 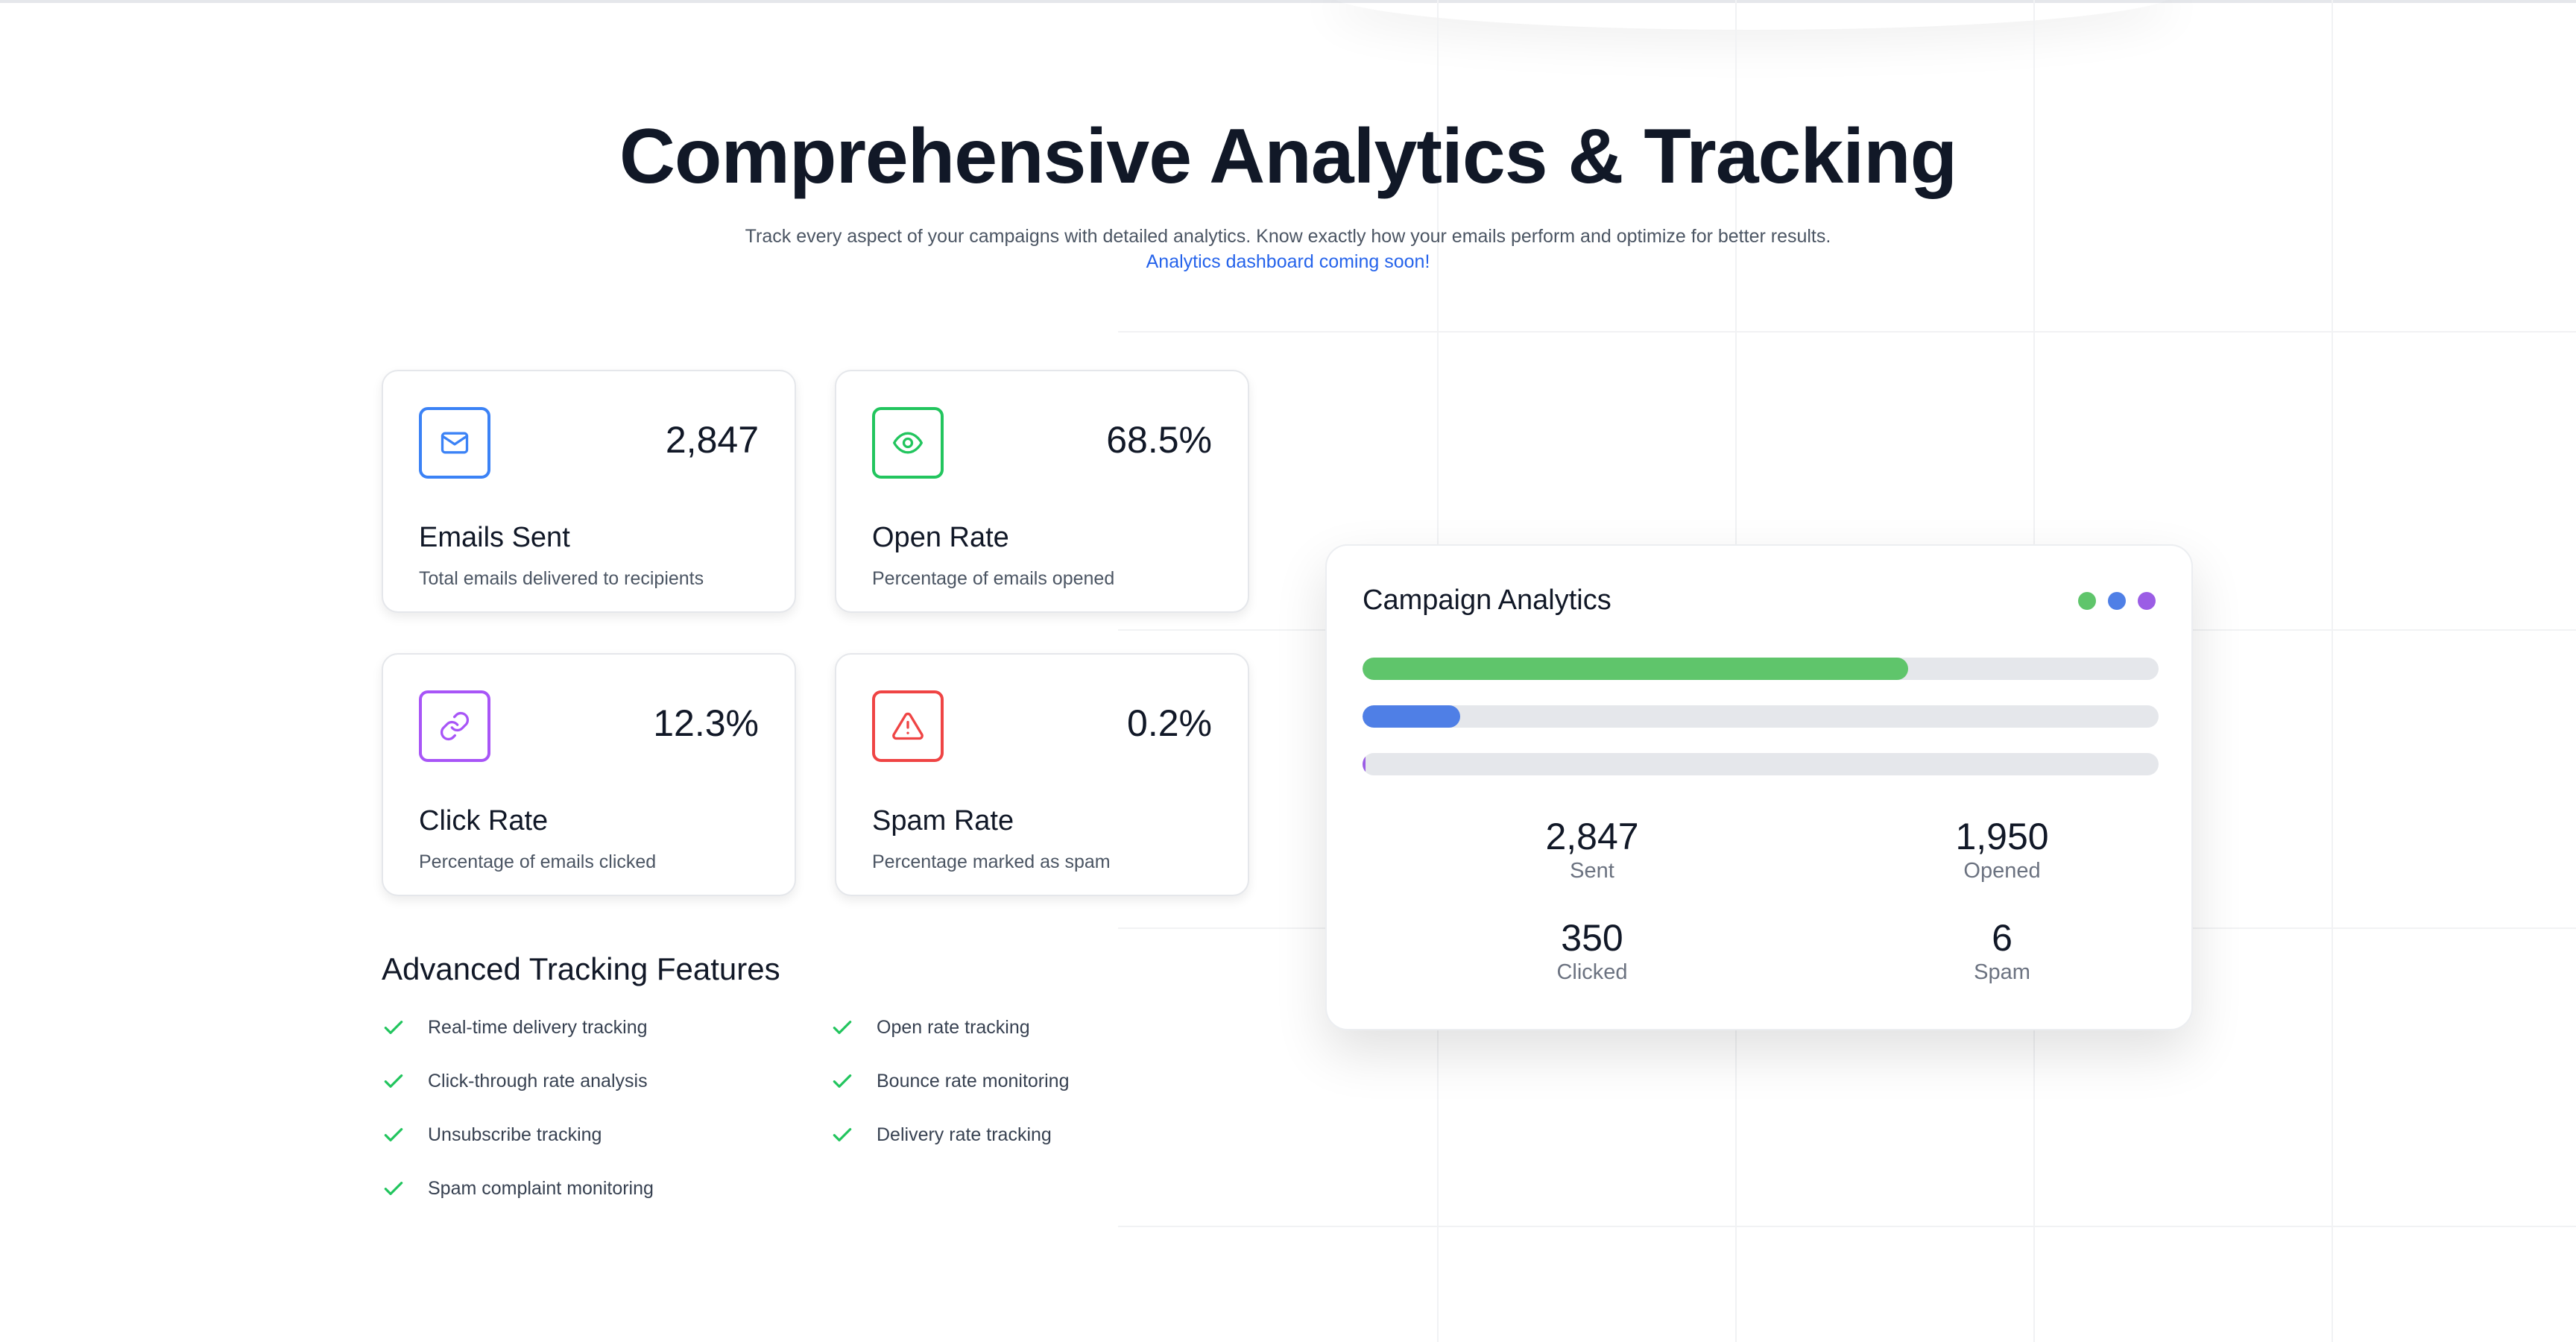 I want to click on purple-dot, so click(x=2147, y=601).